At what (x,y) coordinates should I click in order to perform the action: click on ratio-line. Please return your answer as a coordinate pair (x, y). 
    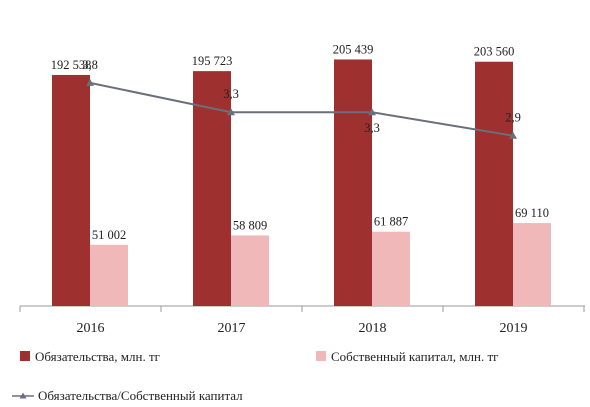
    Looking at the image, I should click on (301, 109).